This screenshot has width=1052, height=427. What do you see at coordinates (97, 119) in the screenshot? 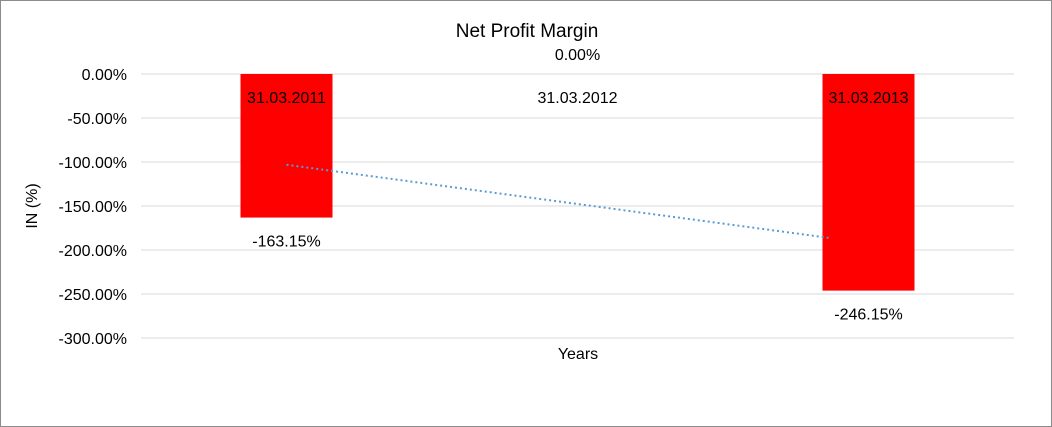
I see `y-tick-label: -50.00%` at bounding box center [97, 119].